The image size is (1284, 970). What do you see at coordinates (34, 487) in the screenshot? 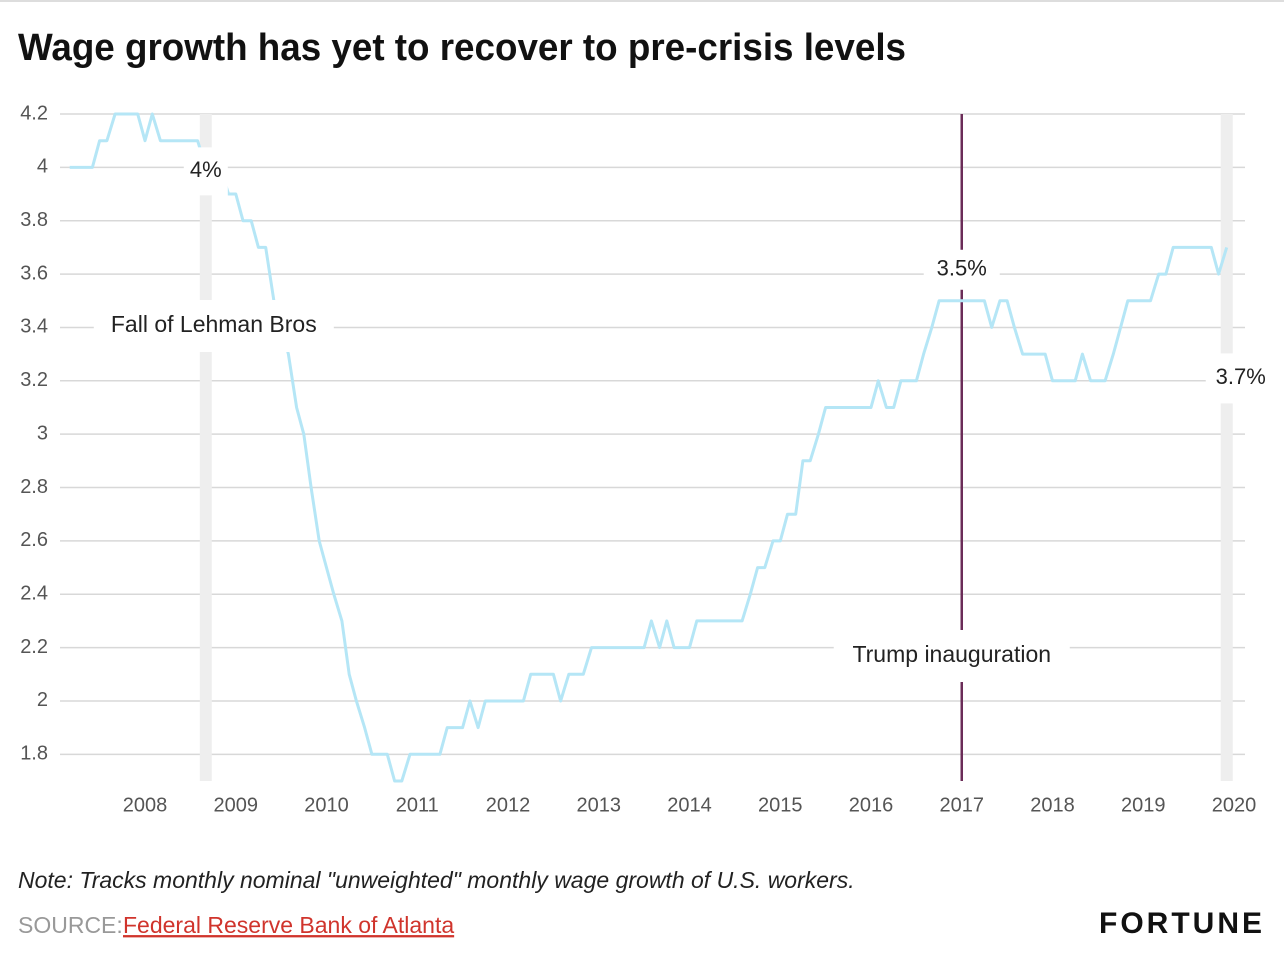
I see `y-tick-label: 2.8` at bounding box center [34, 487].